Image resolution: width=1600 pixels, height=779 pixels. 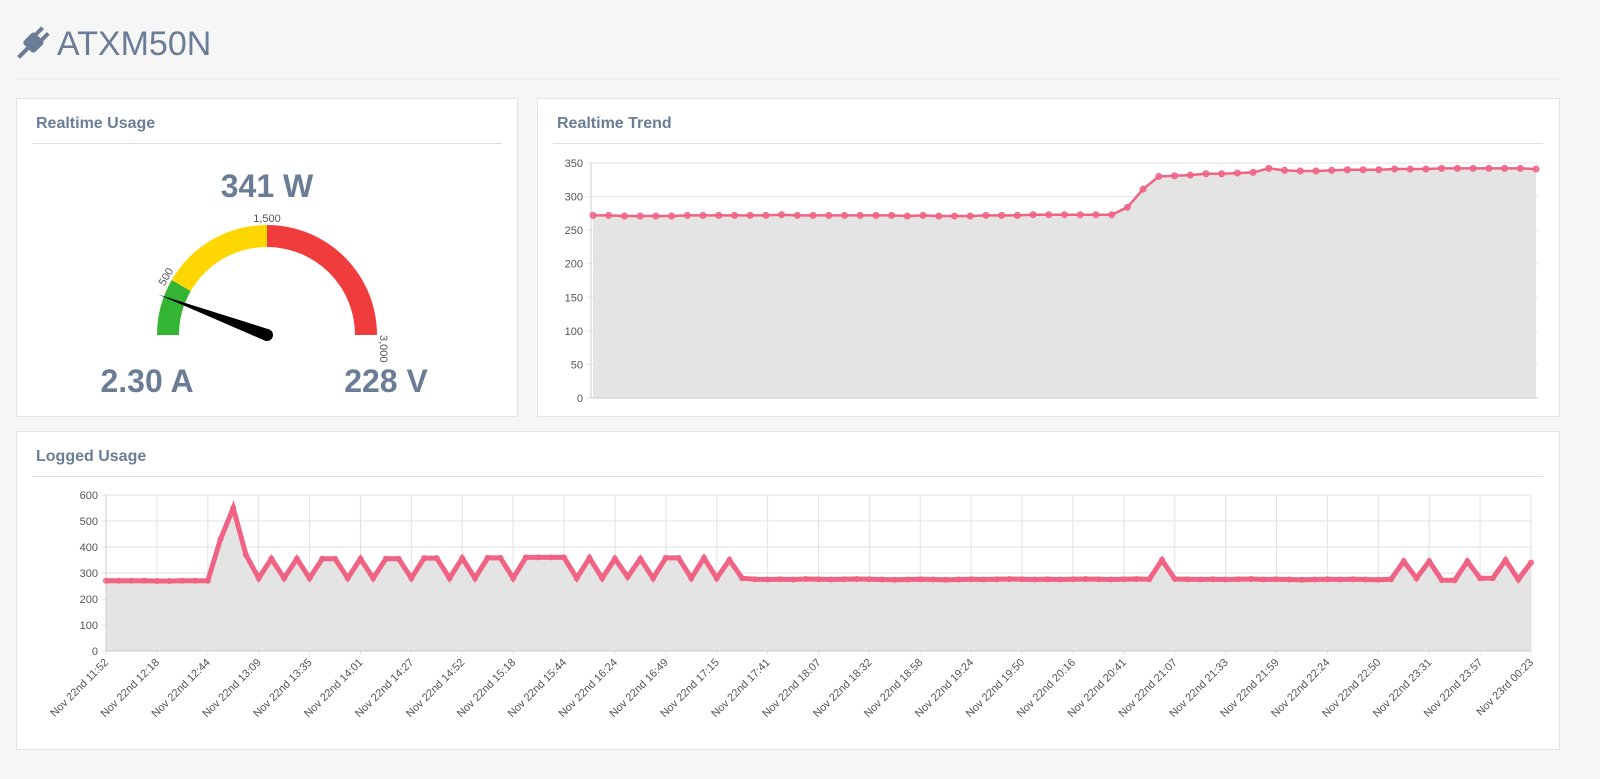 What do you see at coordinates (33, 42) in the screenshot?
I see `plug-icon` at bounding box center [33, 42].